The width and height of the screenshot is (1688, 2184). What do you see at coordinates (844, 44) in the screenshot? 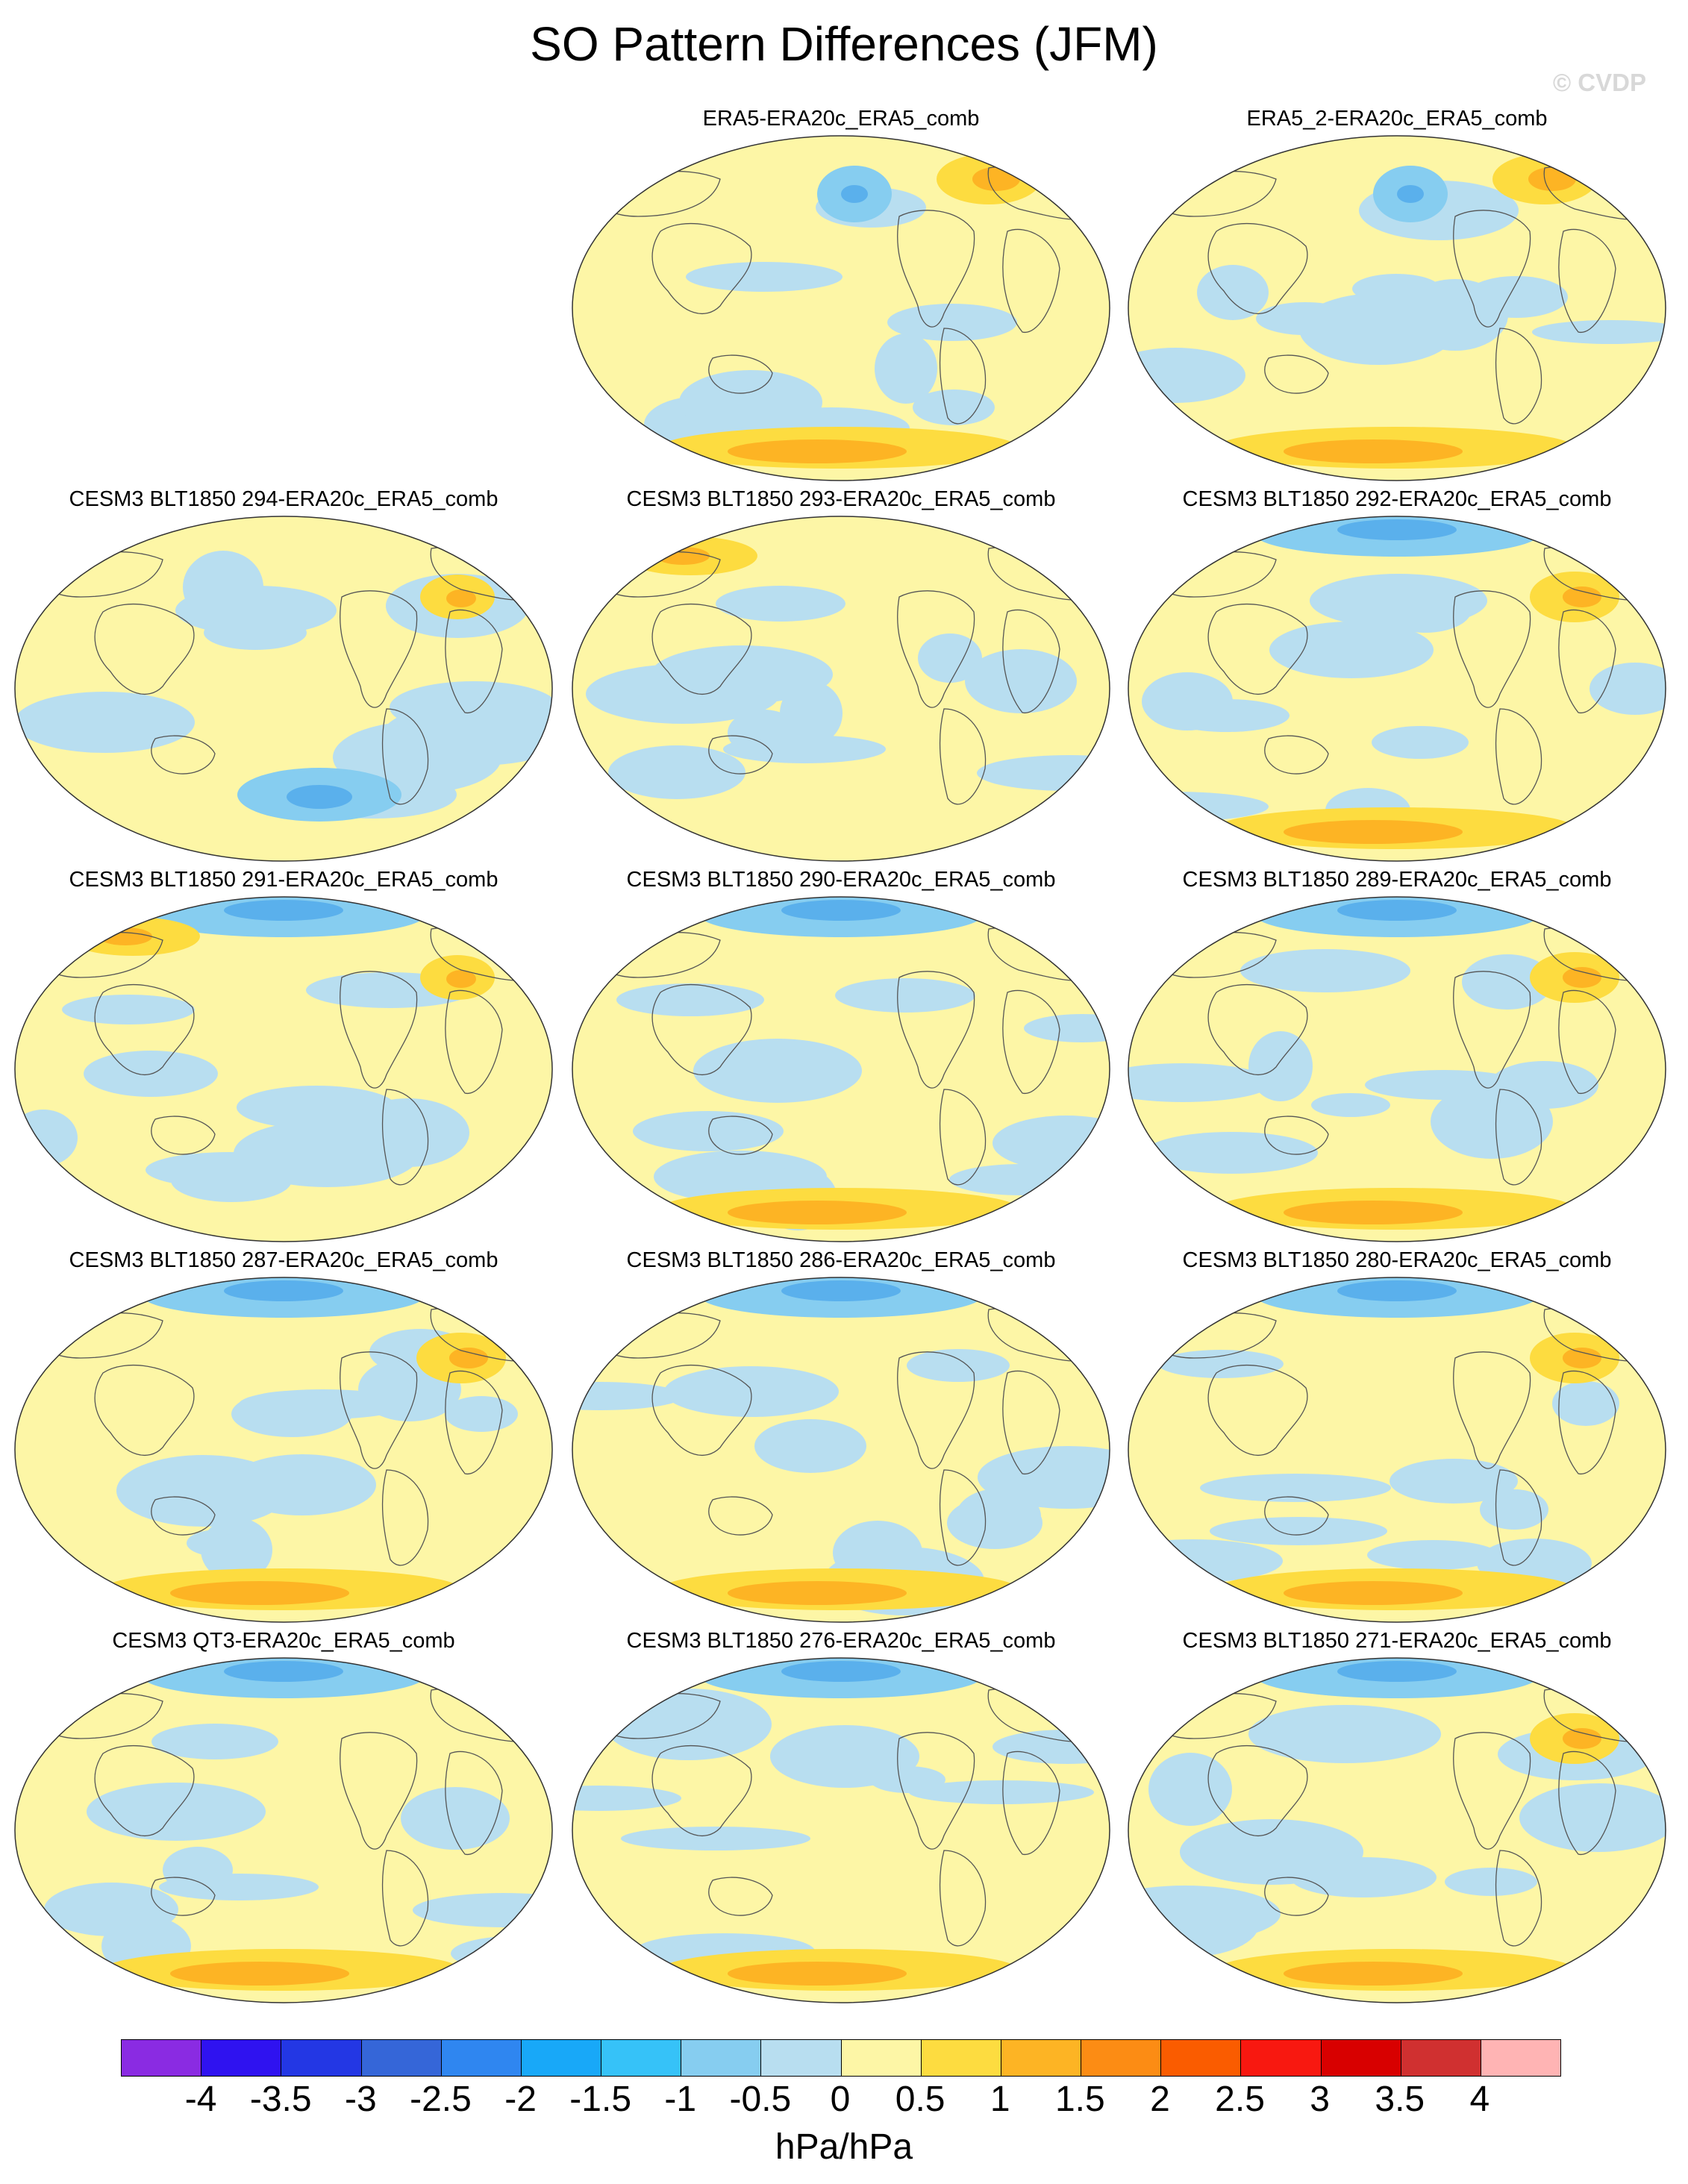
I see `figure-title: SO Pattern Differences (JFM)` at bounding box center [844, 44].